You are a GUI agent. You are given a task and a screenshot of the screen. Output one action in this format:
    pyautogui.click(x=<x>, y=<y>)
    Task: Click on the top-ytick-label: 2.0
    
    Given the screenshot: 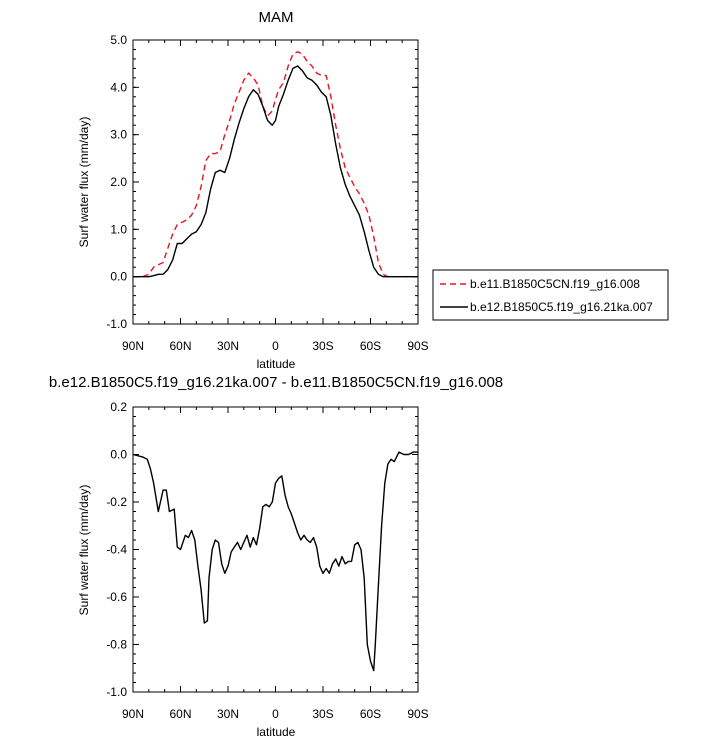 What is the action you would take?
    pyautogui.click(x=118, y=182)
    